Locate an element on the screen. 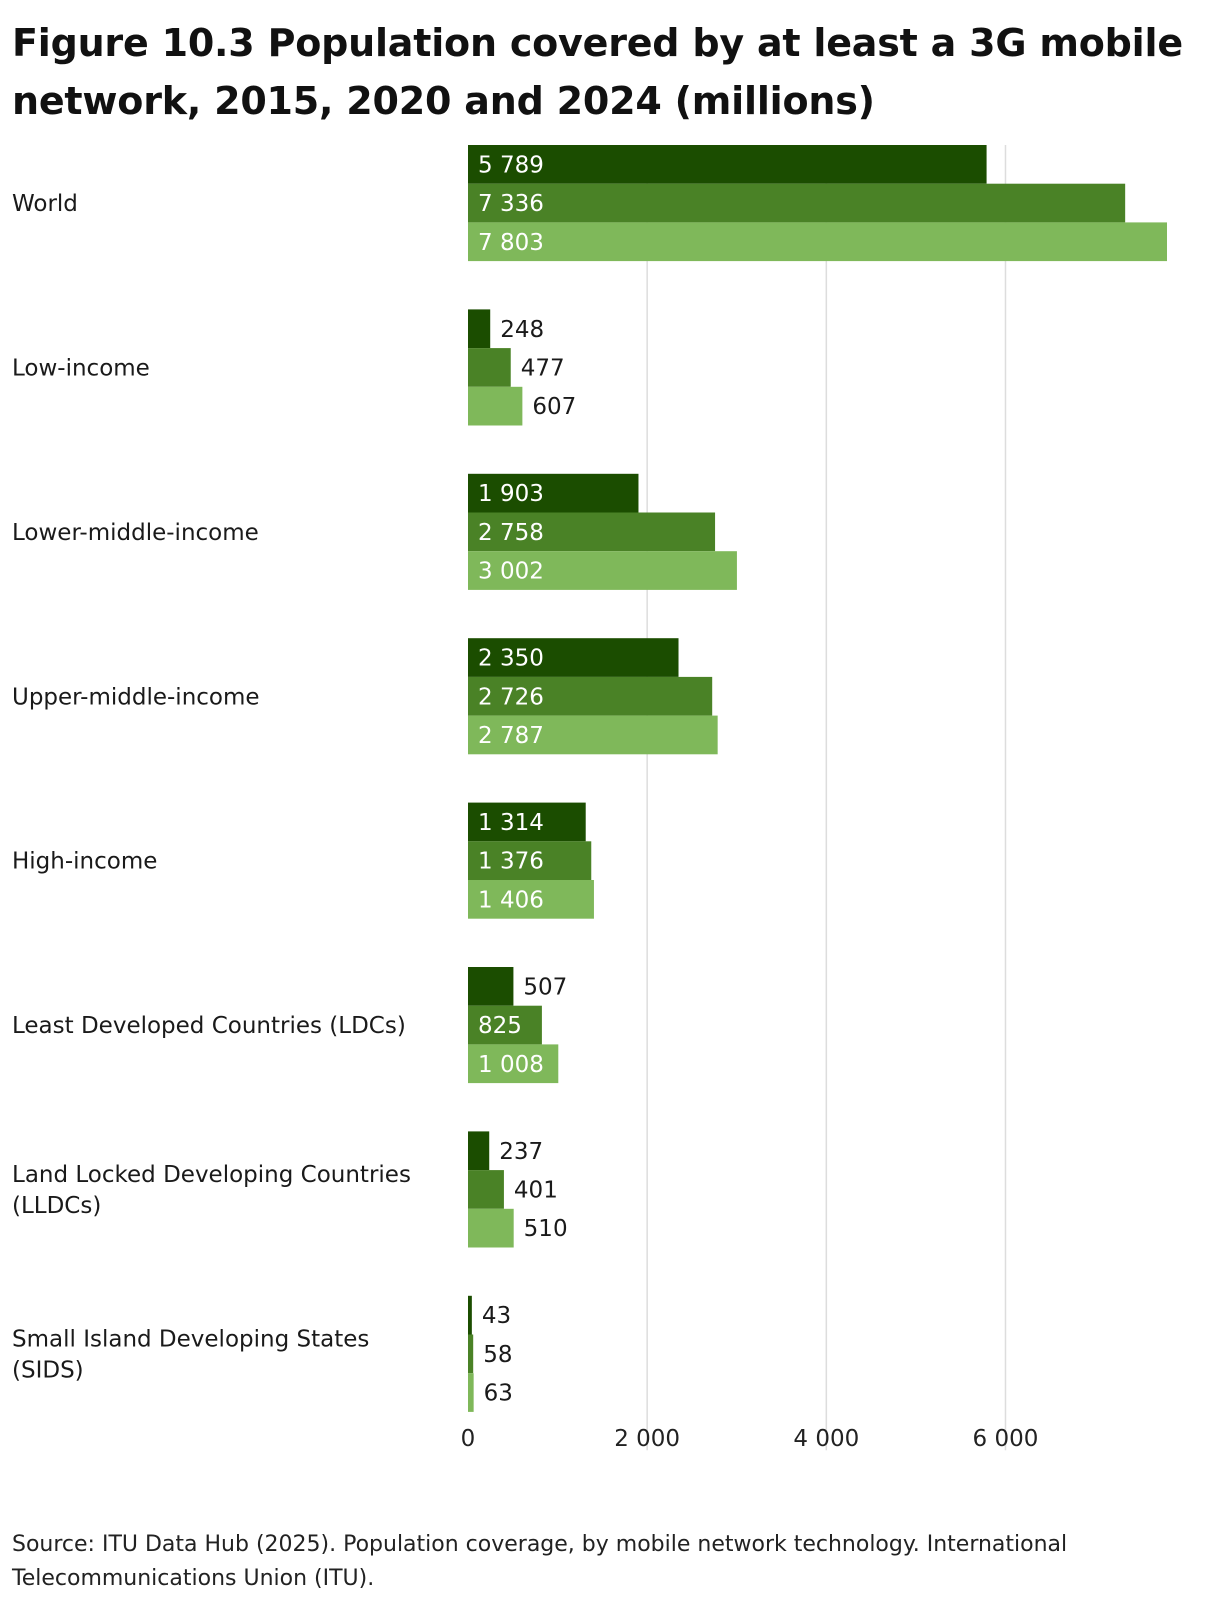  x-tick-label: 4 000 is located at coordinates (826, 1439).